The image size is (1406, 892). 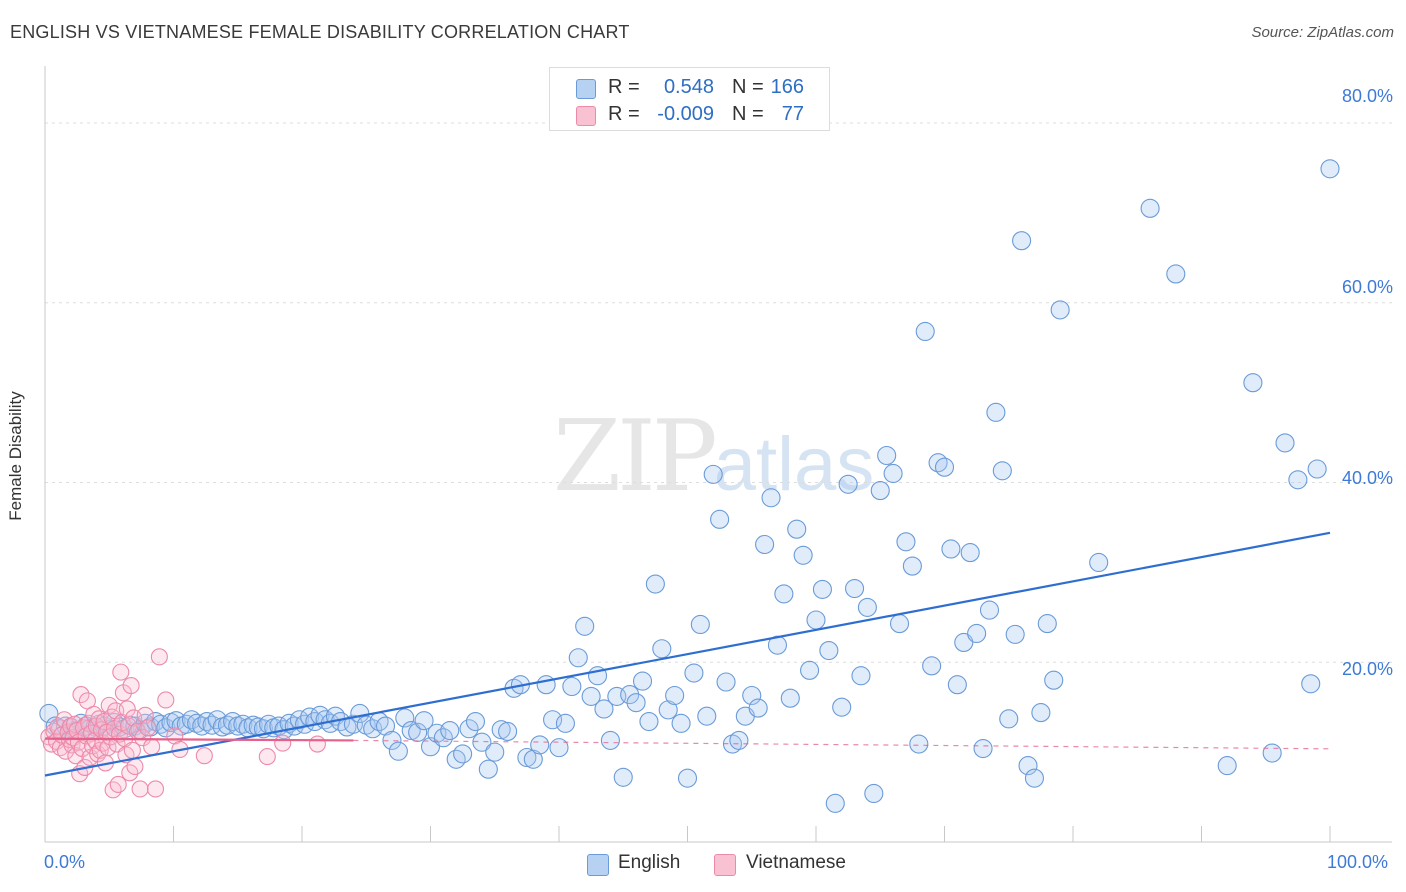 I want to click on y-tick-20: 20.0%, so click(x=1367, y=669).